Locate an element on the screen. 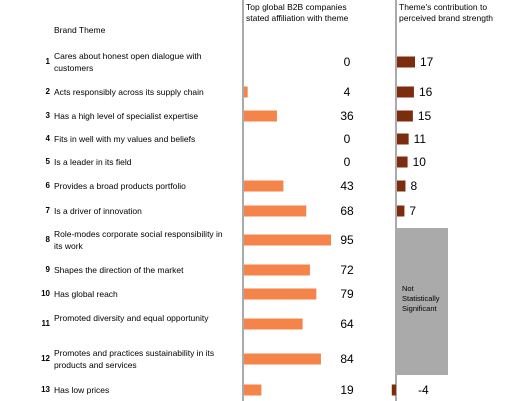 The height and width of the screenshot is (401, 524). row-number: 13 is located at coordinates (45, 389).